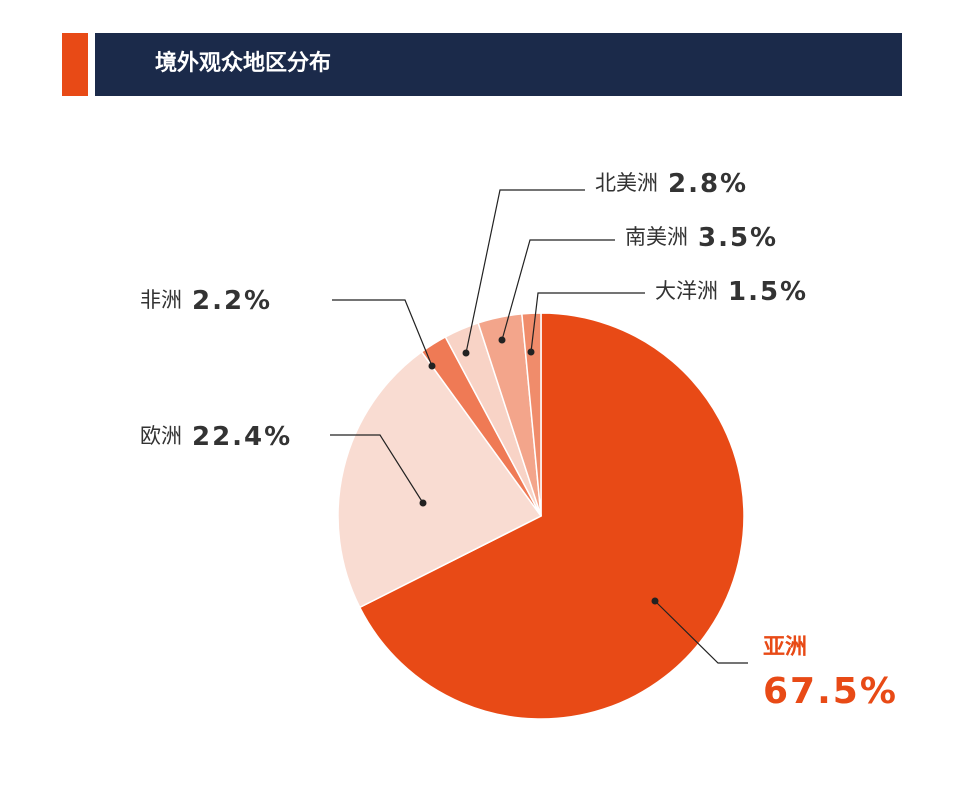 This screenshot has width=953, height=794. I want to click on value-label: 2.8%, so click(708, 184).